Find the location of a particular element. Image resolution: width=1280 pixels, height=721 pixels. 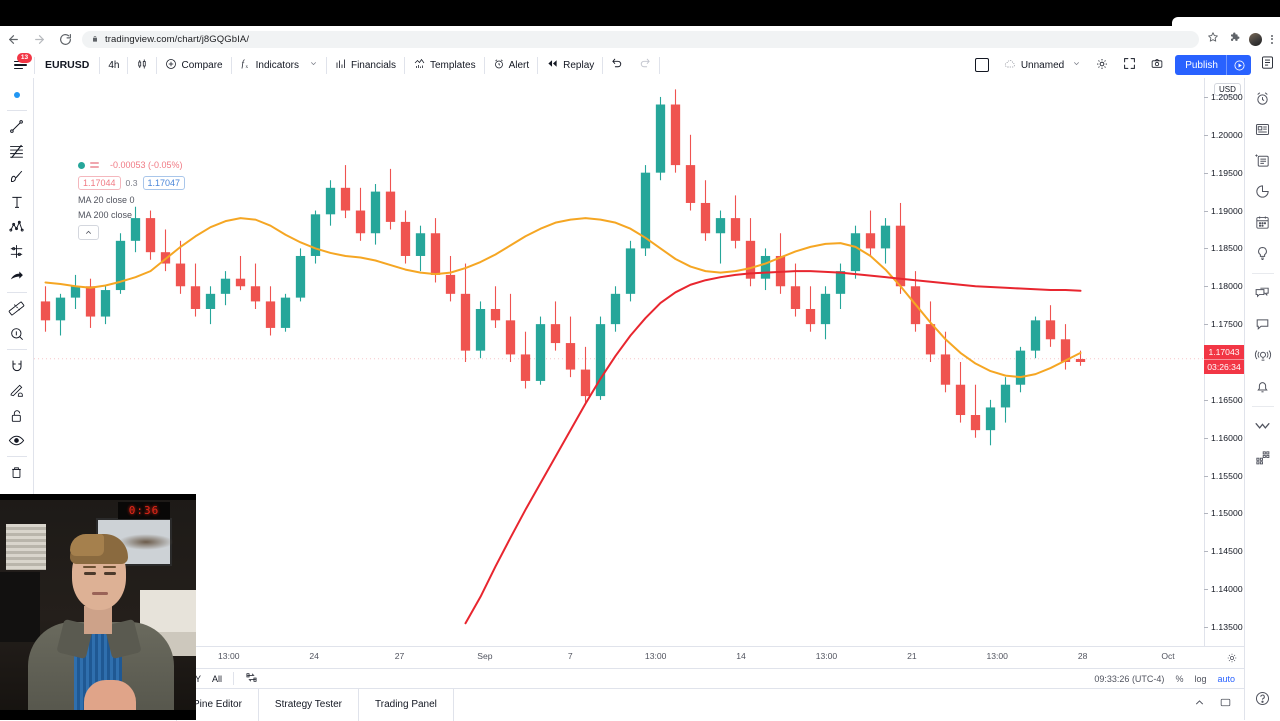

help-icon is located at coordinates (1263, 698).